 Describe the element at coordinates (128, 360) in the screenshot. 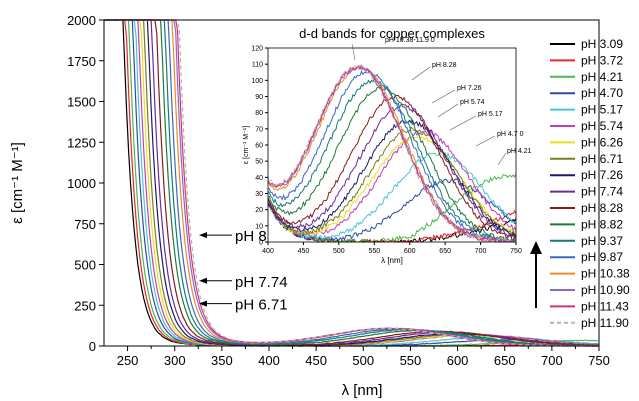

I see `x-tick-label: 250` at that location.